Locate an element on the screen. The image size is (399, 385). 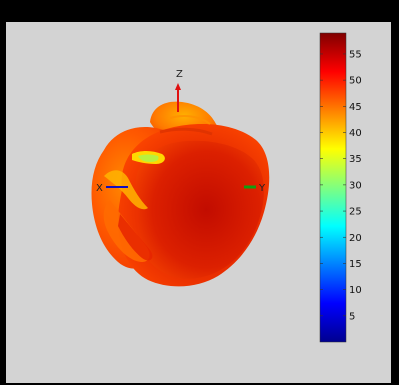
colorbar-tick-label: 35 is located at coordinates (355, 159).